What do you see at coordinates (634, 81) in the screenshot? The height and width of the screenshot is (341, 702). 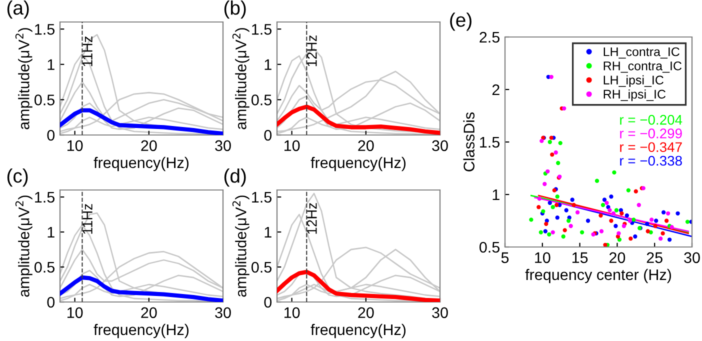 I see `legend-label: LH_ipsi_IC` at bounding box center [634, 81].